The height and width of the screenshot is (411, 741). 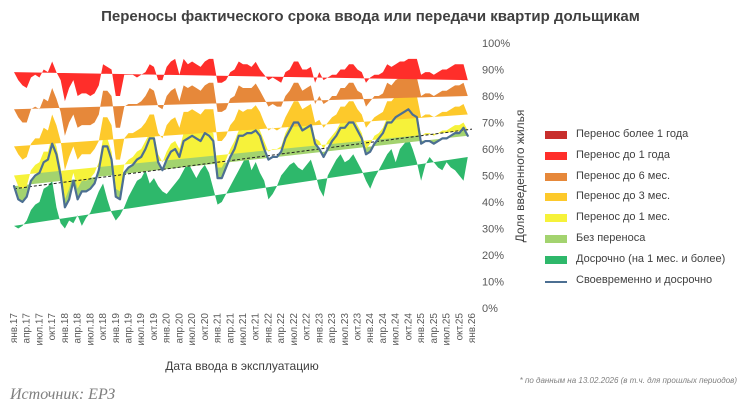 I want to click on legend-label: Без переноса, so click(x=611, y=237).